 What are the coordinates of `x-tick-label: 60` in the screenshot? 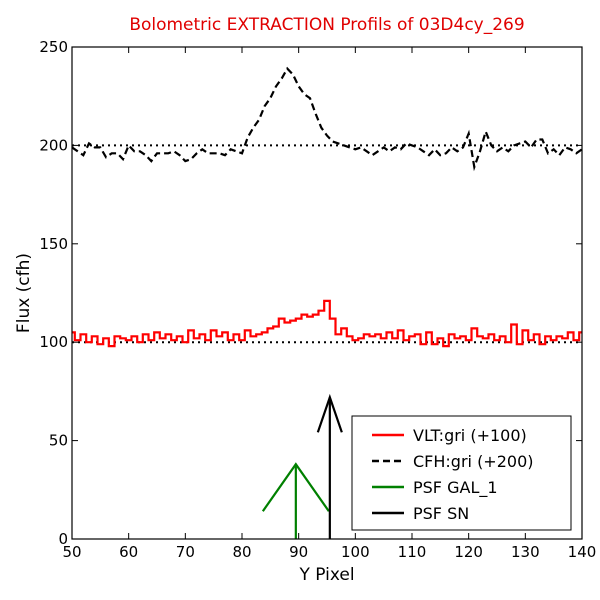 It's located at (128, 552).